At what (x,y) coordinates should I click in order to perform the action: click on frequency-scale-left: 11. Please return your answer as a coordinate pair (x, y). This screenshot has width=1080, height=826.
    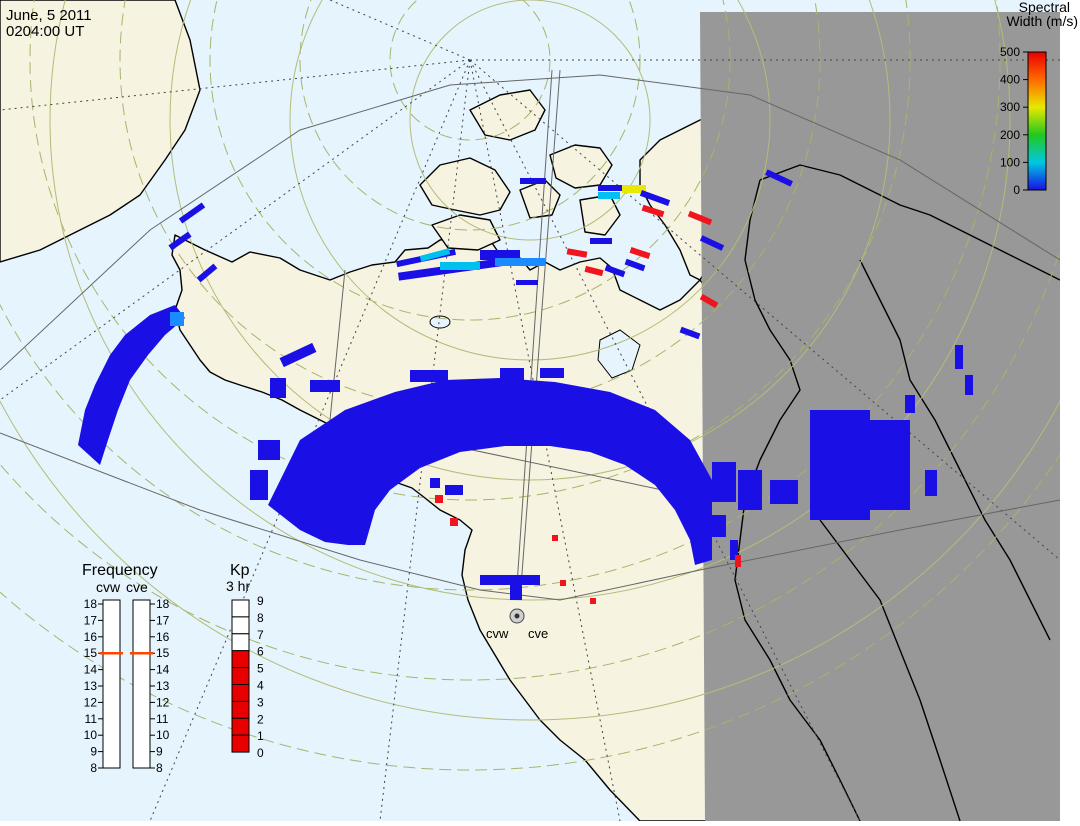
    Looking at the image, I should click on (91, 719).